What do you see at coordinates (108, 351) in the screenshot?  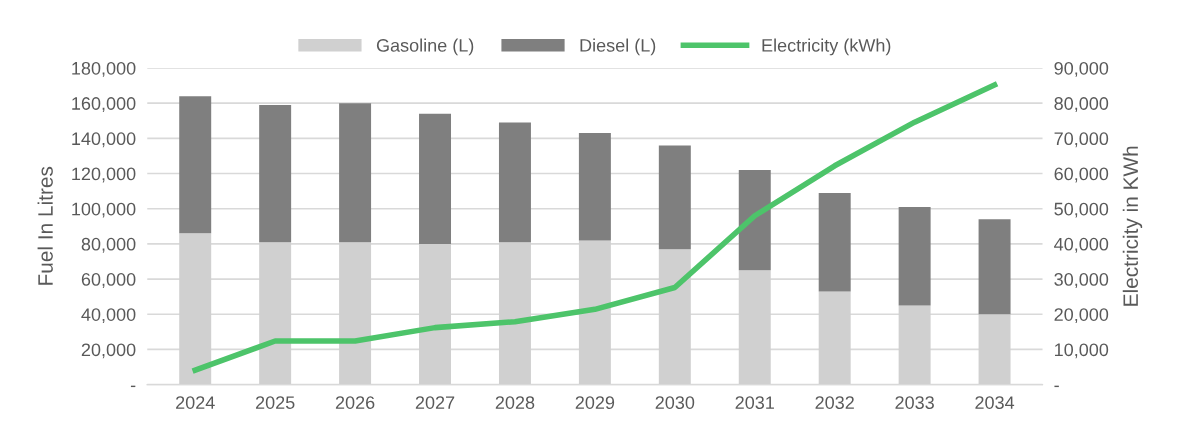 I see `y-tick-label: 20,000` at bounding box center [108, 351].